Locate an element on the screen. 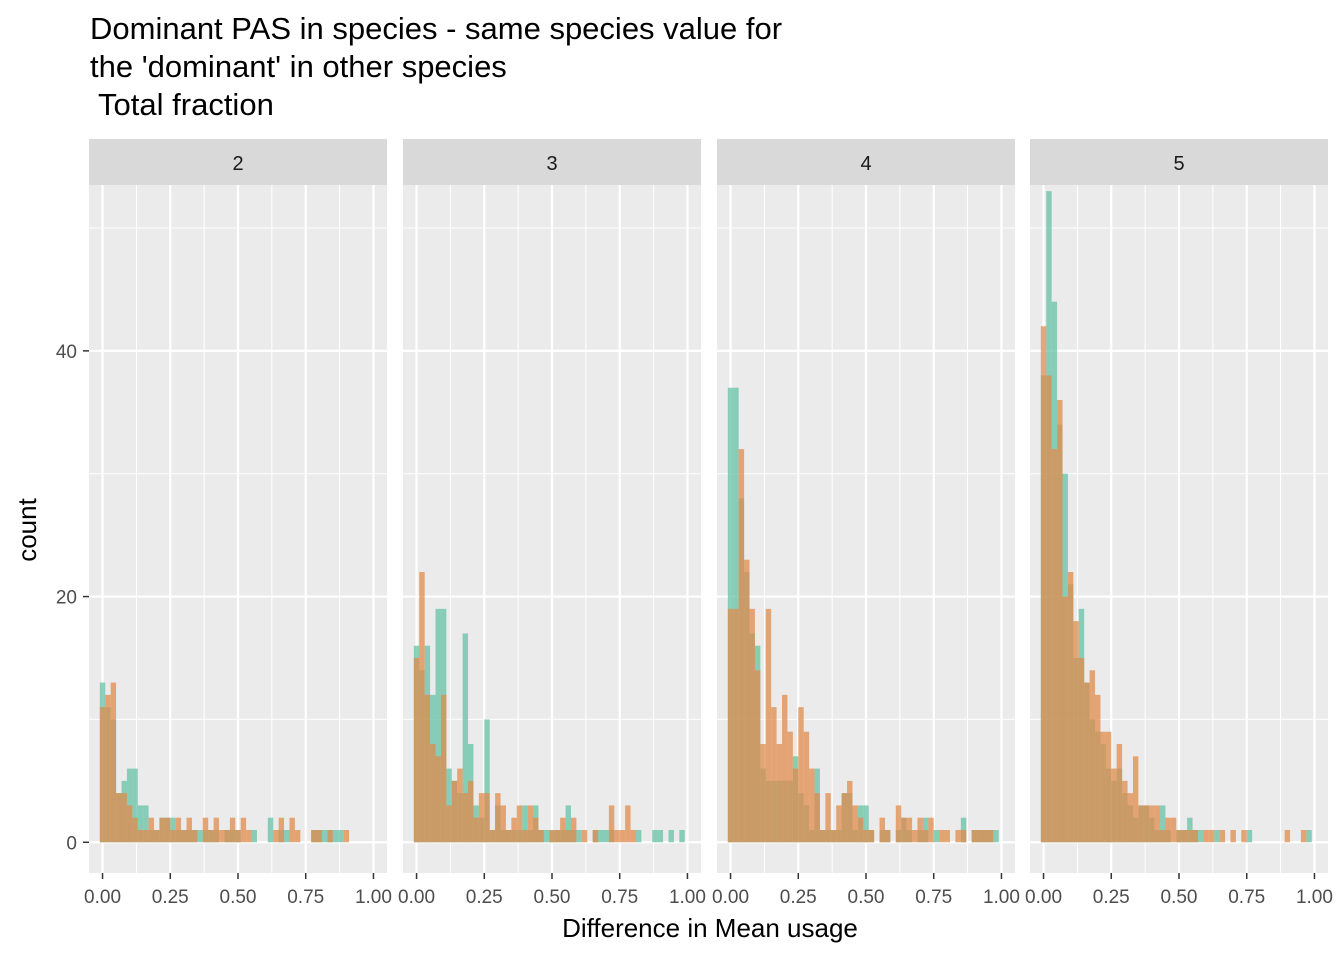 The width and height of the screenshot is (1344, 960). x-tick-label: 0.50 is located at coordinates (552, 897).